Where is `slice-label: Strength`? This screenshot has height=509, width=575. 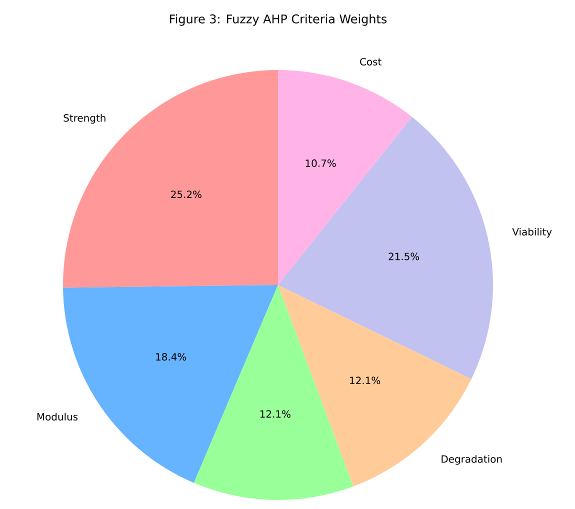
slice-label: Strength is located at coordinates (85, 119).